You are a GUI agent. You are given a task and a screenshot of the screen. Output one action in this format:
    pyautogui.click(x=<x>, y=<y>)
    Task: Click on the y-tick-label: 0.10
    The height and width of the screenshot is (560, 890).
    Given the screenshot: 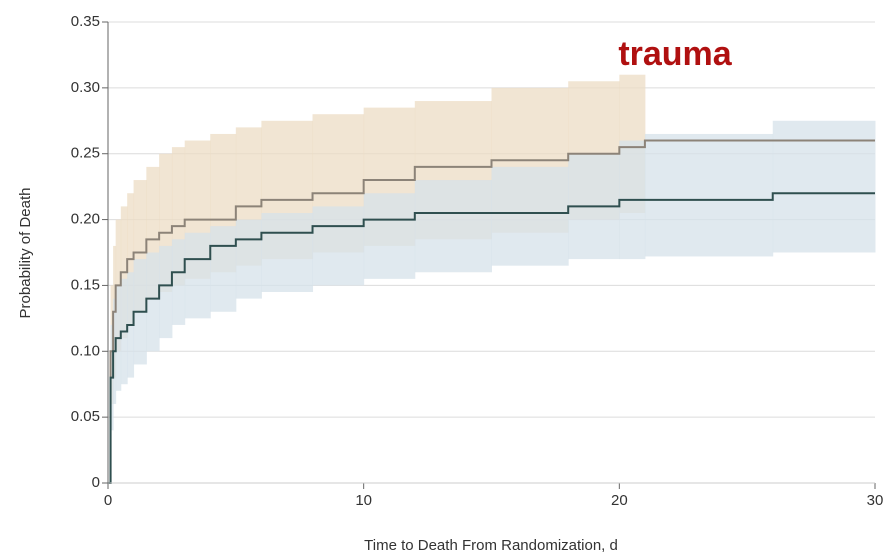 What is the action you would take?
    pyautogui.click(x=85, y=350)
    